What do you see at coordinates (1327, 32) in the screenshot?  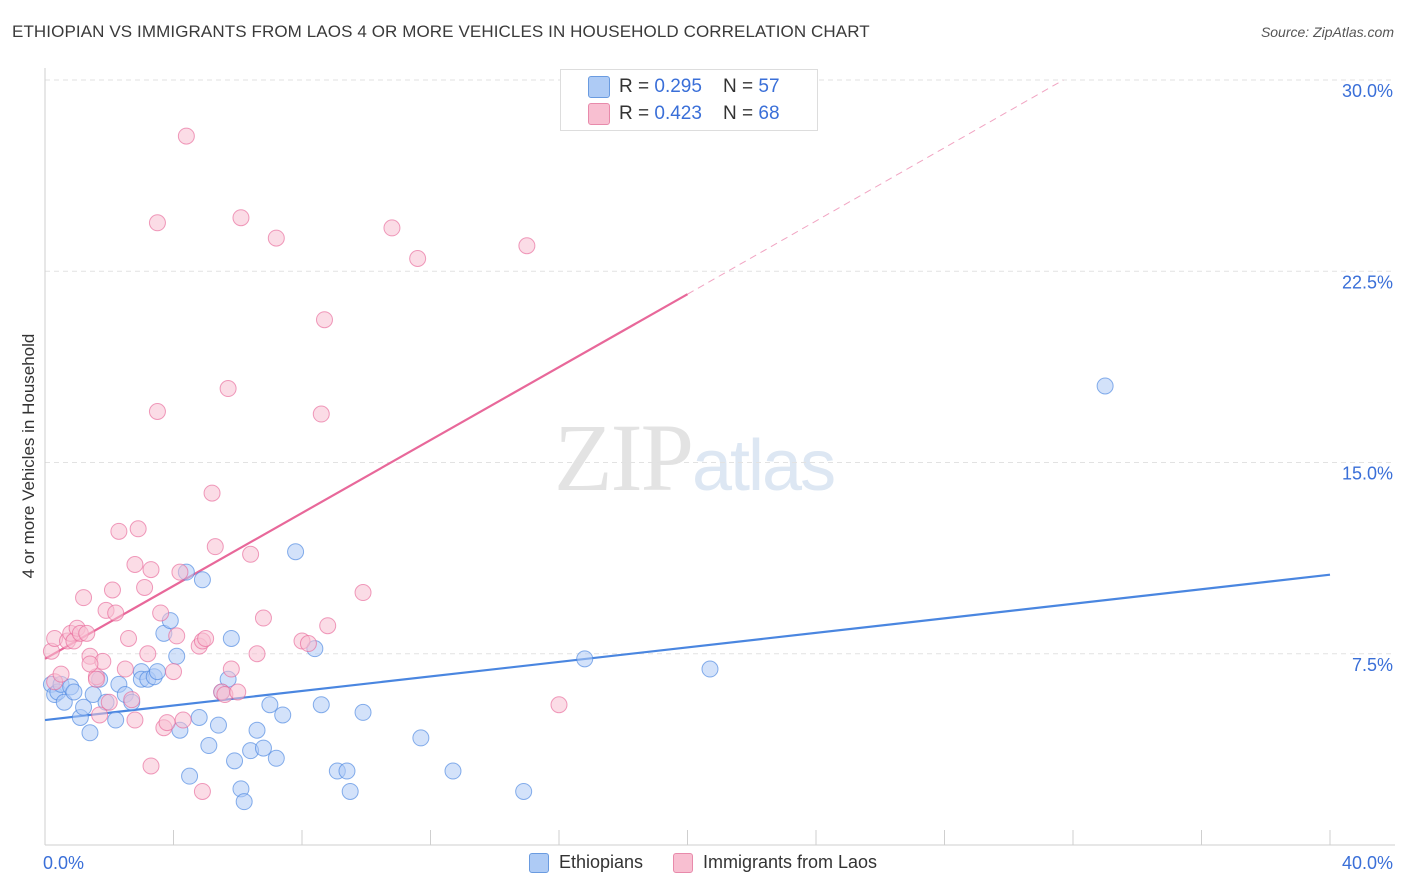 I see `source-credit: Source: ZipAtlas.com` at bounding box center [1327, 32].